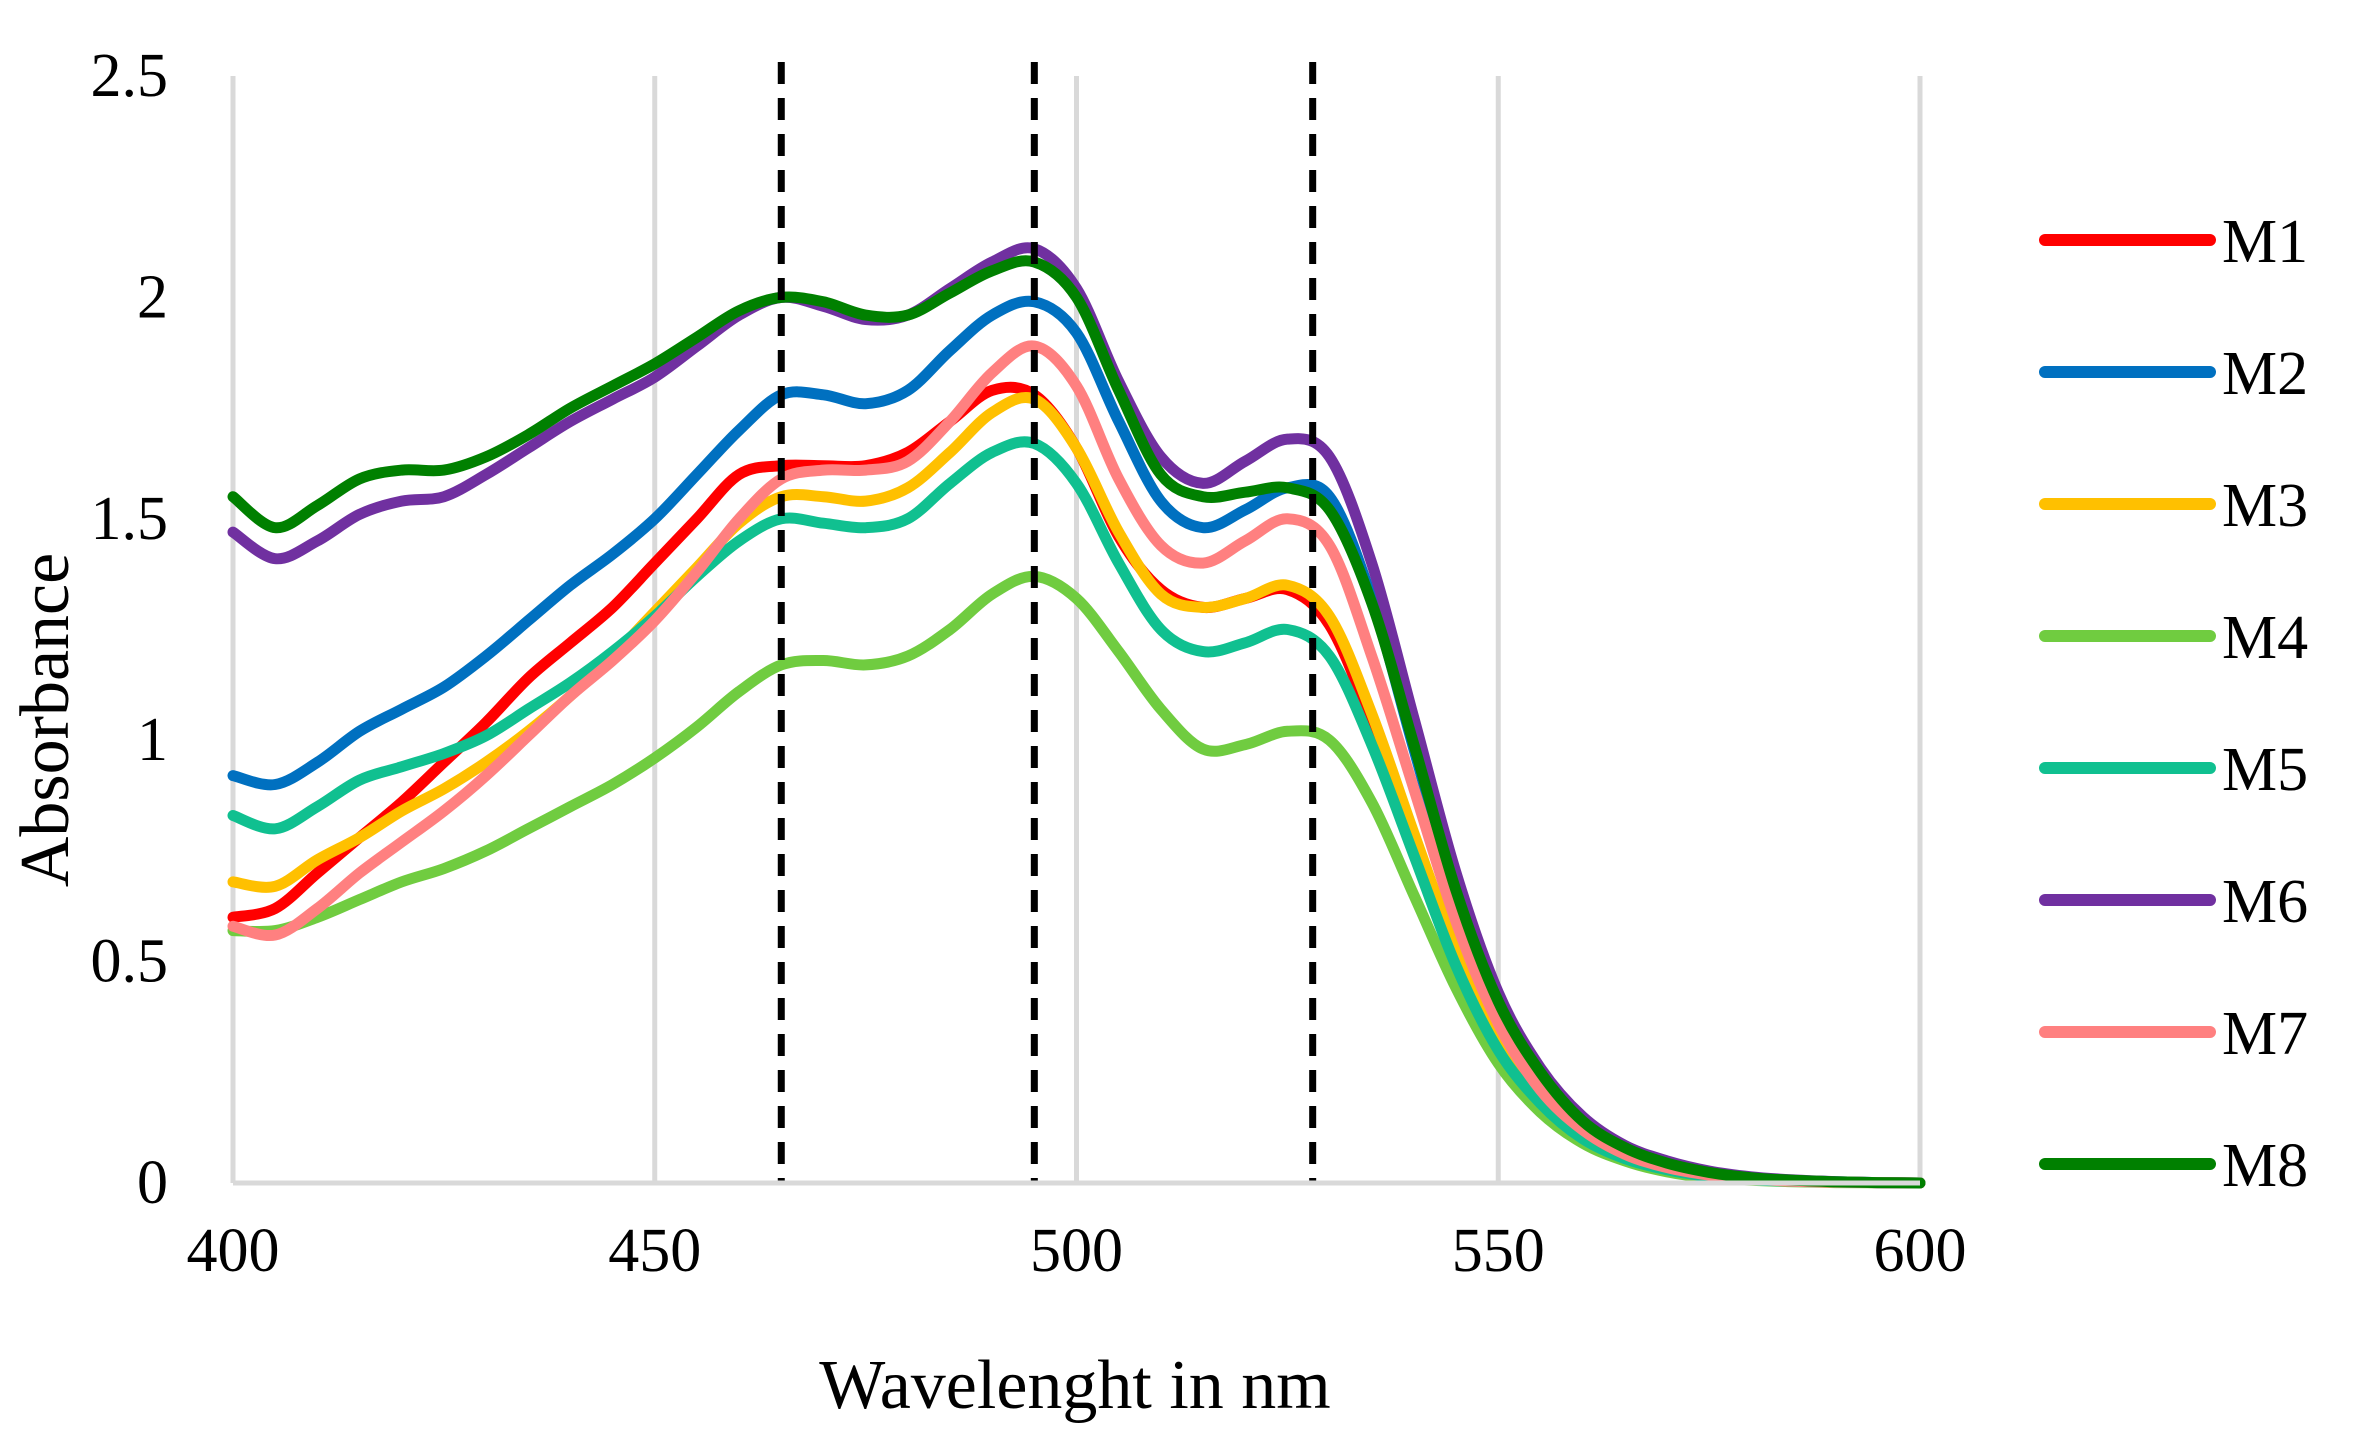 This screenshot has width=2361, height=1449. What do you see at coordinates (1498, 1251) in the screenshot?
I see `x-tick-label: 550` at bounding box center [1498, 1251].